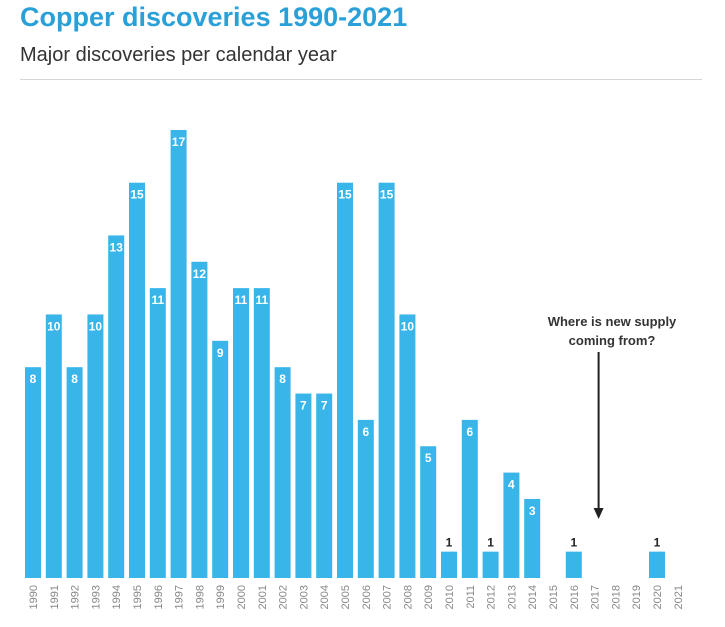 The width and height of the screenshot is (725, 627). I want to click on bar-1999, so click(220, 459).